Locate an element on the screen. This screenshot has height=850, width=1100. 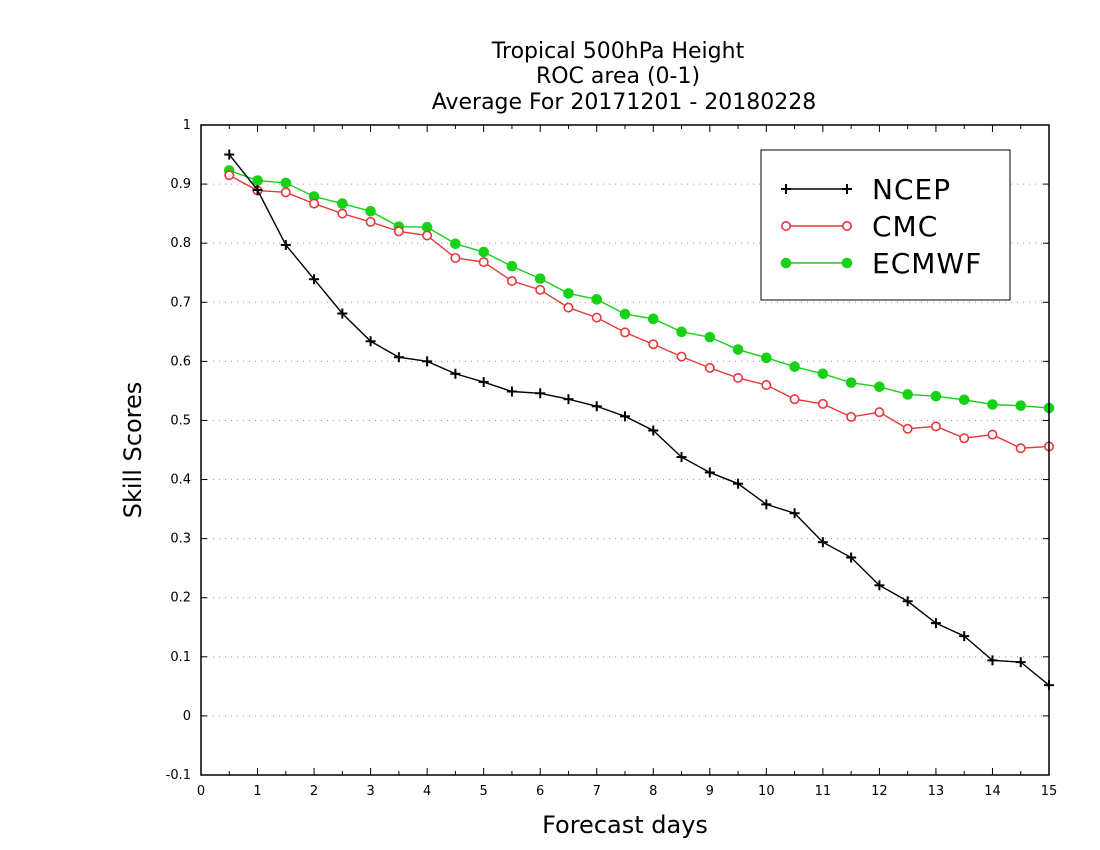
chart-title-line-1: Tropical 500hPa Height is located at coordinates (618, 51).